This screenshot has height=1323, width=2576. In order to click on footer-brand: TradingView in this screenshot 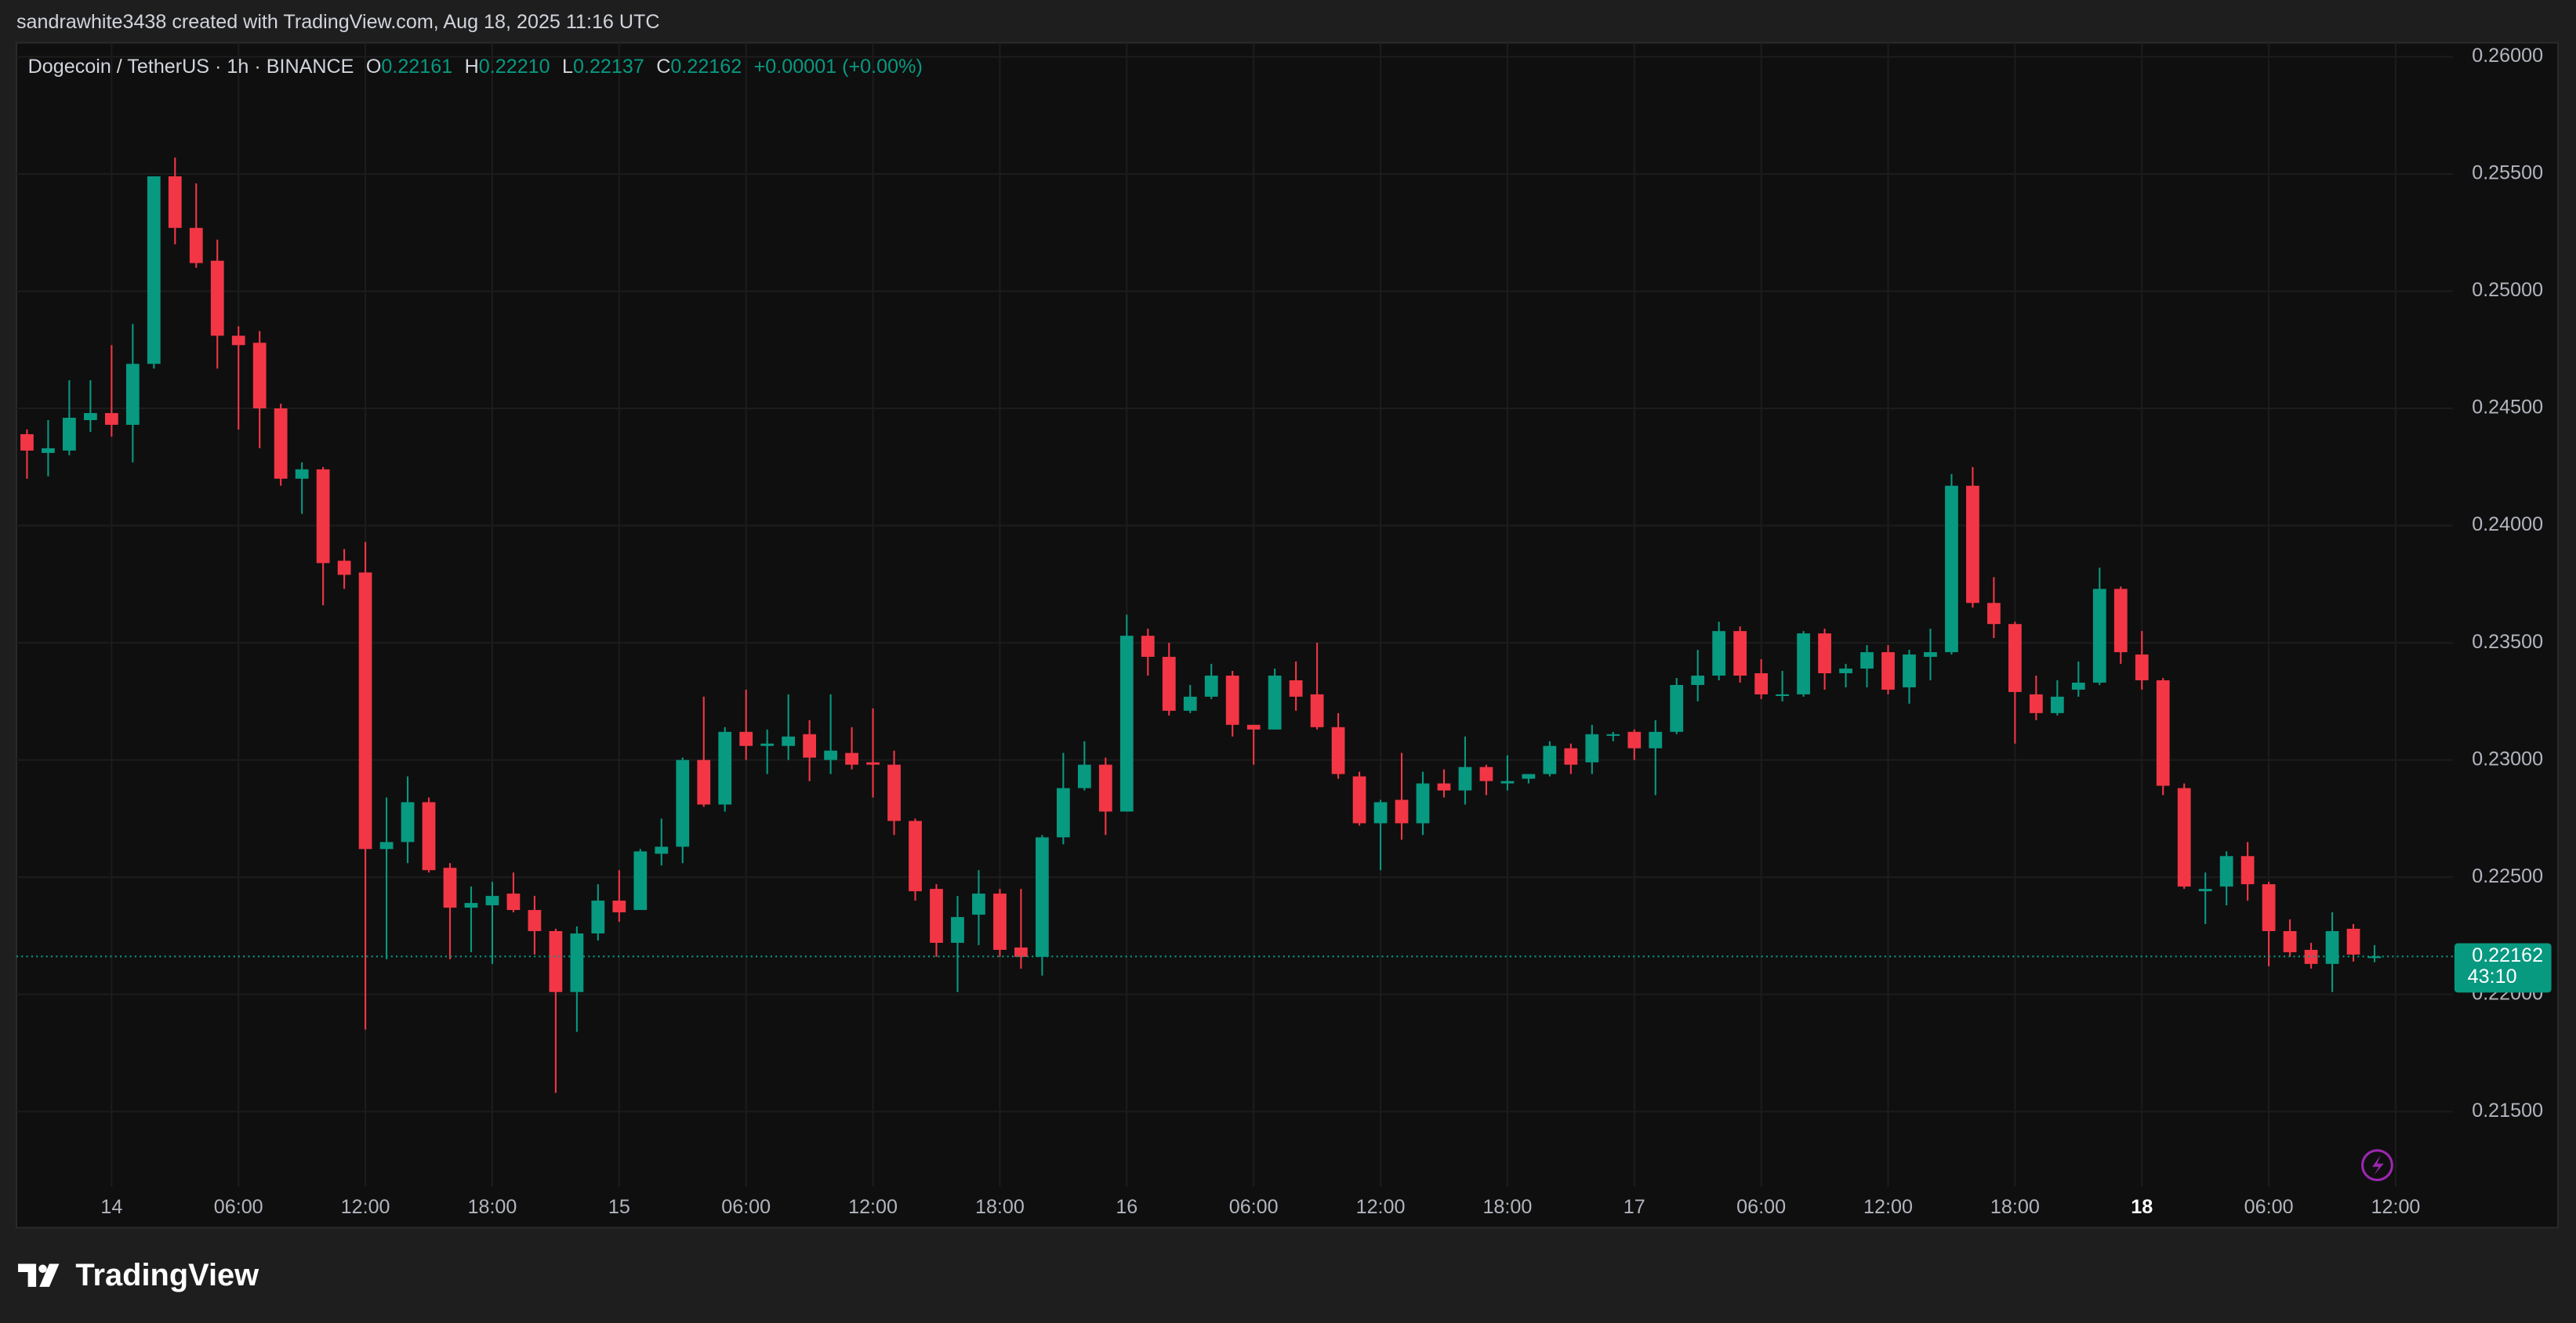, I will do `click(167, 1275)`.